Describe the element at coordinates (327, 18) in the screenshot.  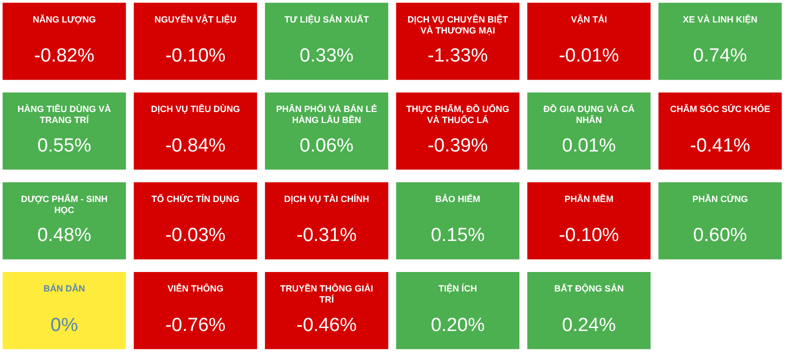
I see `category-label: TƯ LIỆU SẢN XUẤT` at that location.